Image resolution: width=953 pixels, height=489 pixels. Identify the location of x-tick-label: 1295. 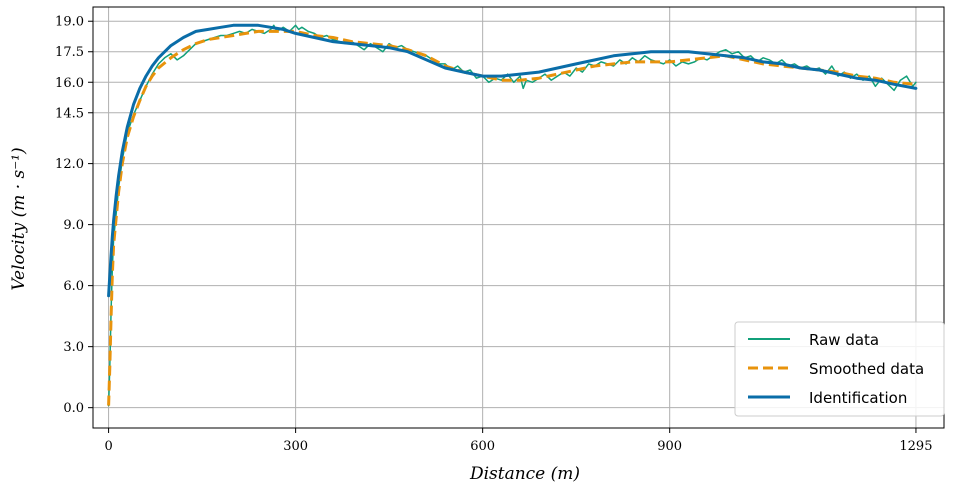
(915, 446).